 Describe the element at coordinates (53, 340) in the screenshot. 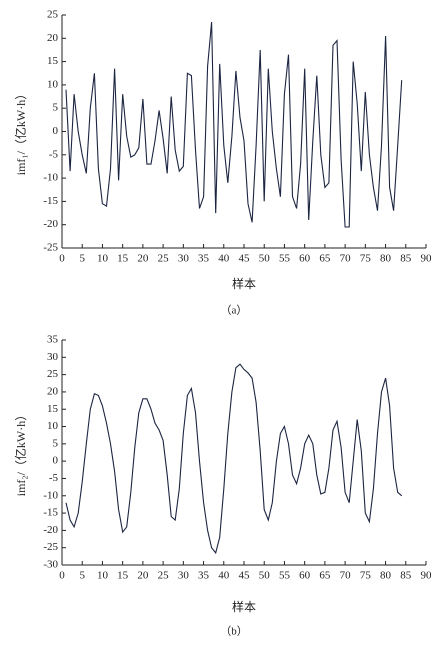

I see `y-tick-label: 35` at that location.